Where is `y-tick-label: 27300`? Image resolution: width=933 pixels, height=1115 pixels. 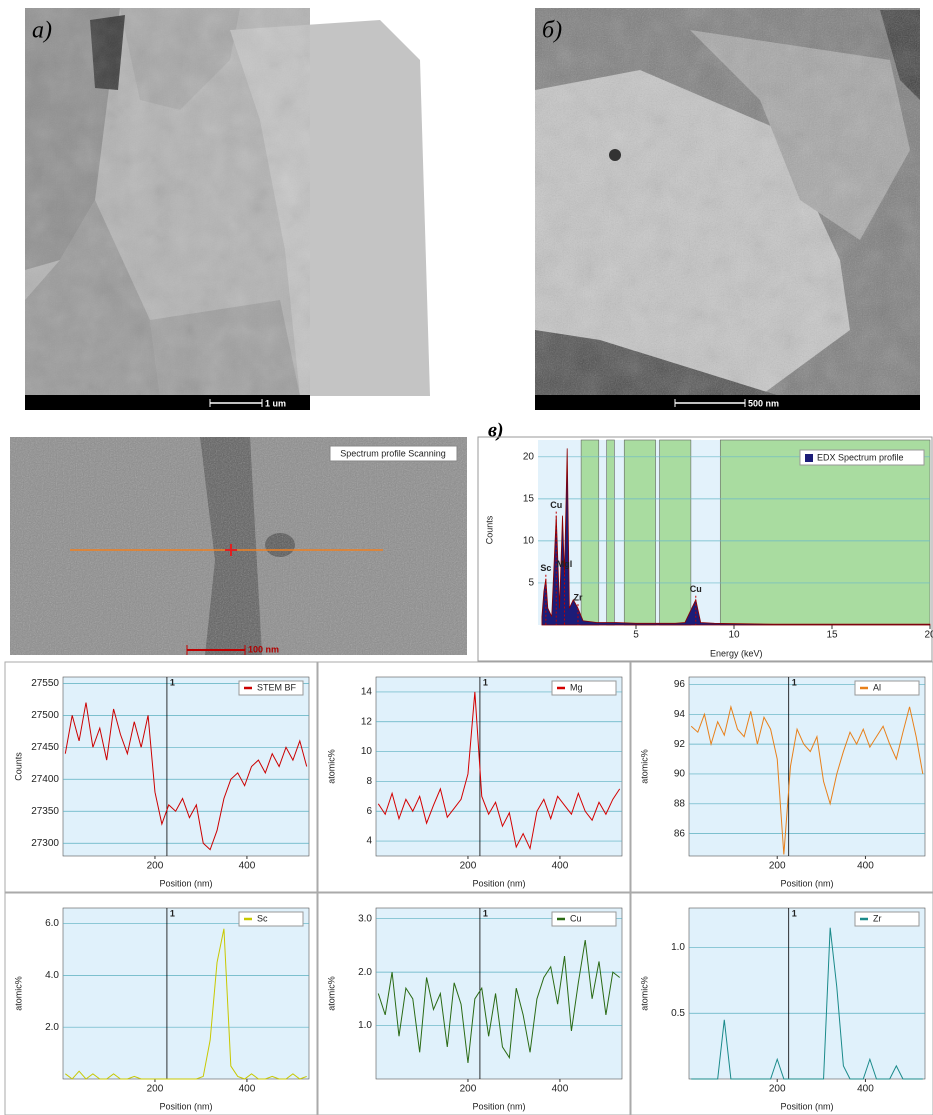
y-tick-label: 27300 is located at coordinates (45, 843).